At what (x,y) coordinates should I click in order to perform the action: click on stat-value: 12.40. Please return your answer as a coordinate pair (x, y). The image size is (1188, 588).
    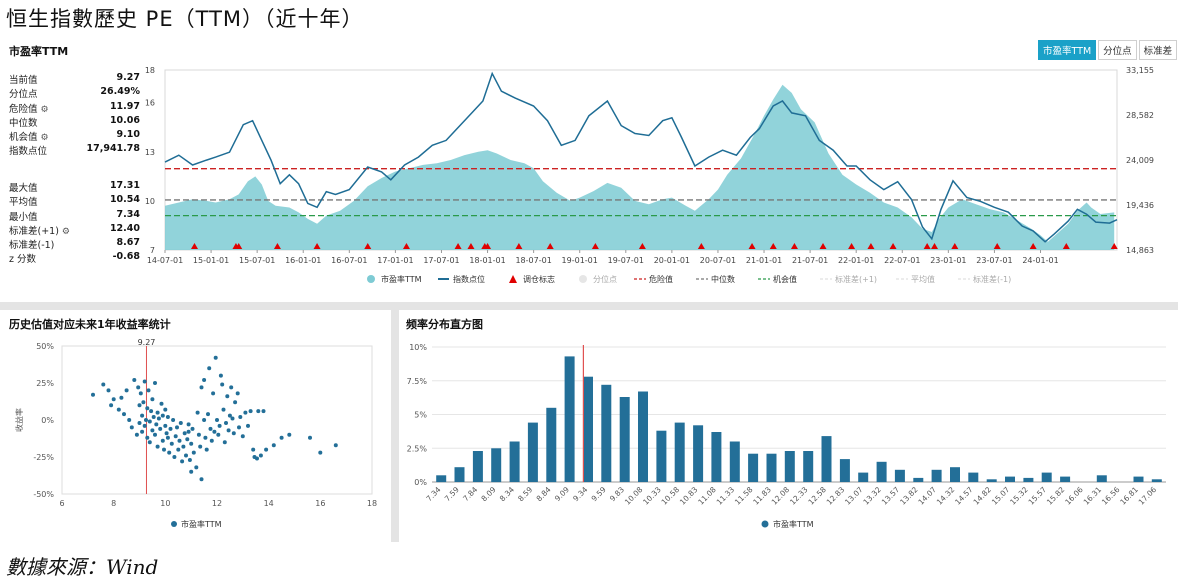
    Looking at the image, I should click on (124, 228).